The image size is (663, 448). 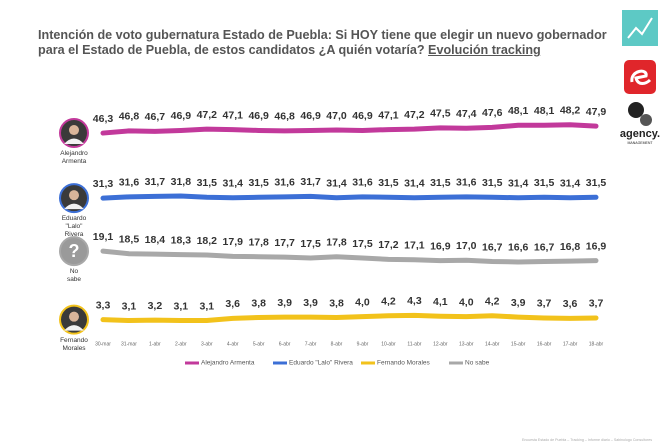 I want to click on x-tick-label: 8-abr, so click(x=337, y=344).